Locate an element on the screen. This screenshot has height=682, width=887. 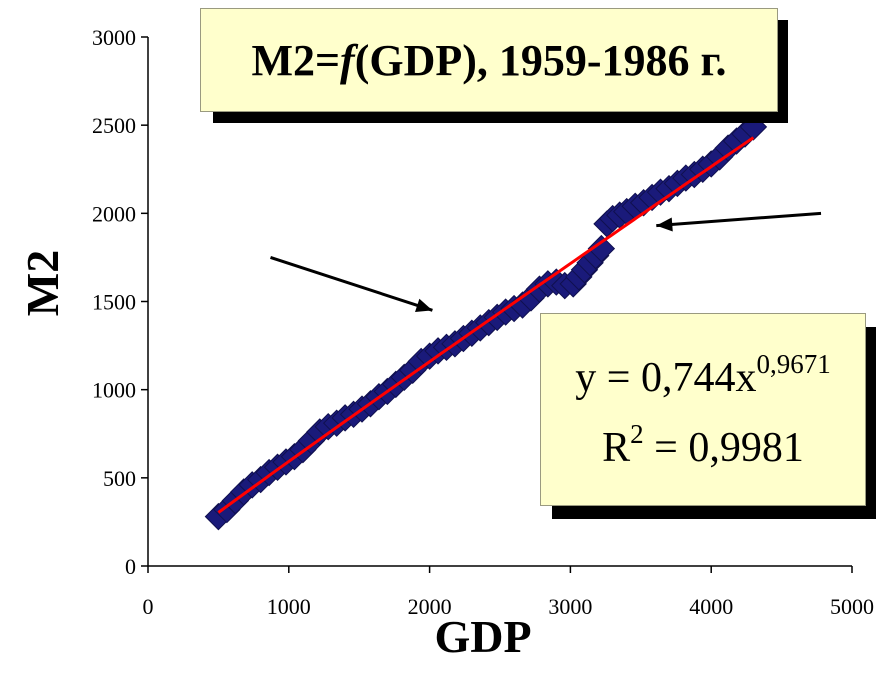
r2-value: = 0,9981 is located at coordinates (723, 447).